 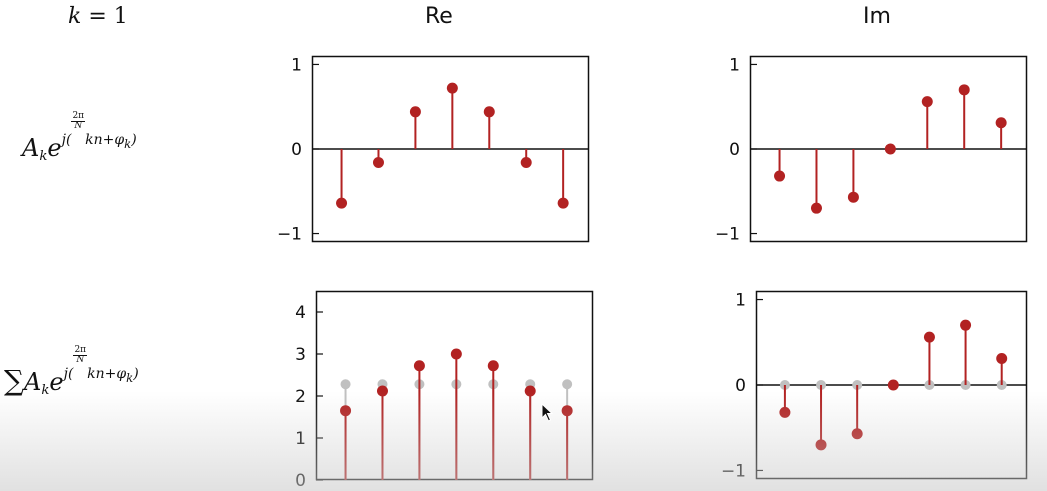 I want to click on k-label: k = 1, so click(x=98, y=16).